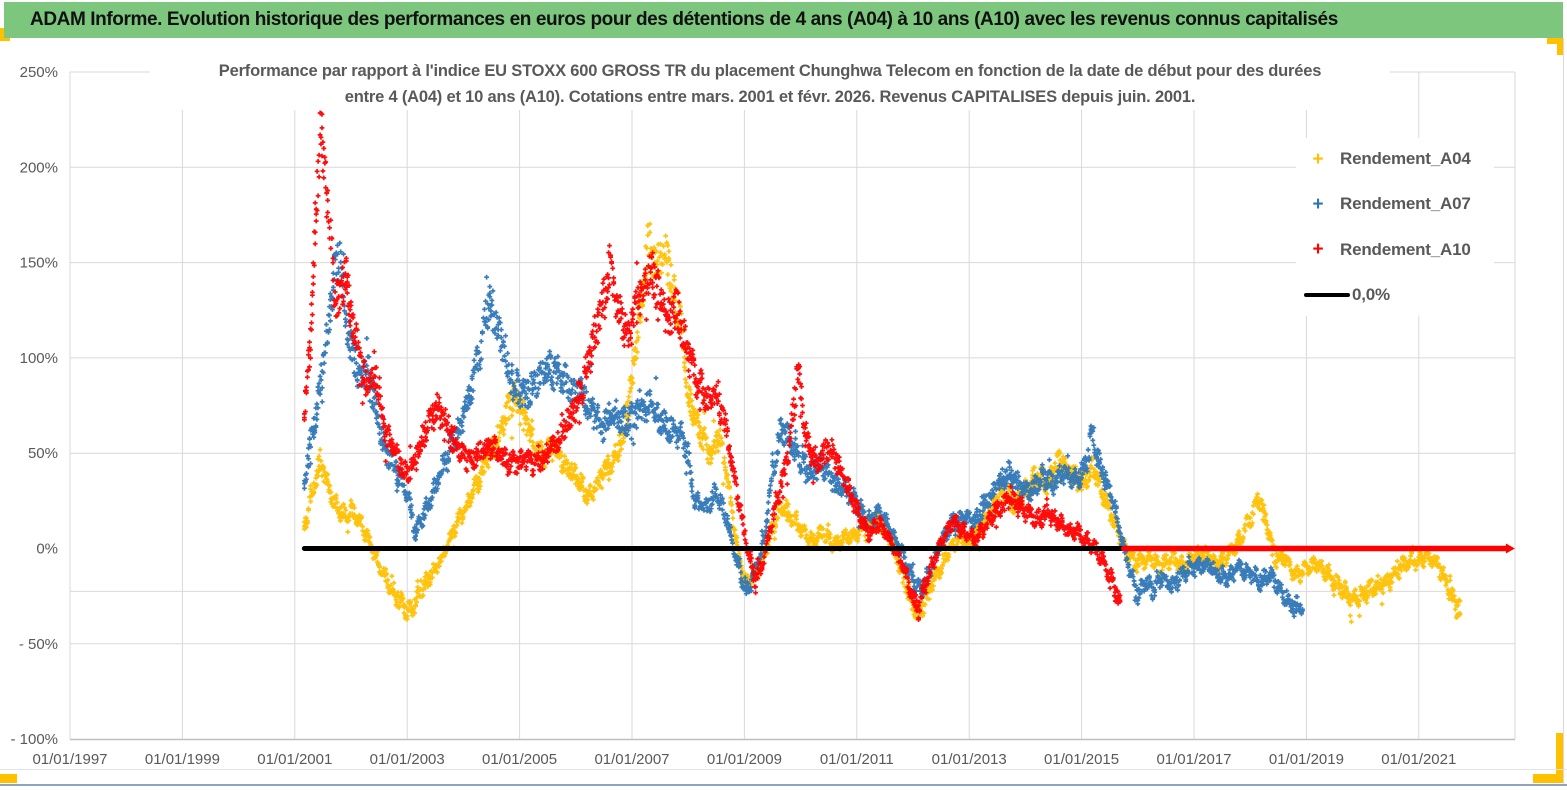  I want to click on y-tick-label: 200%, so click(39, 167).